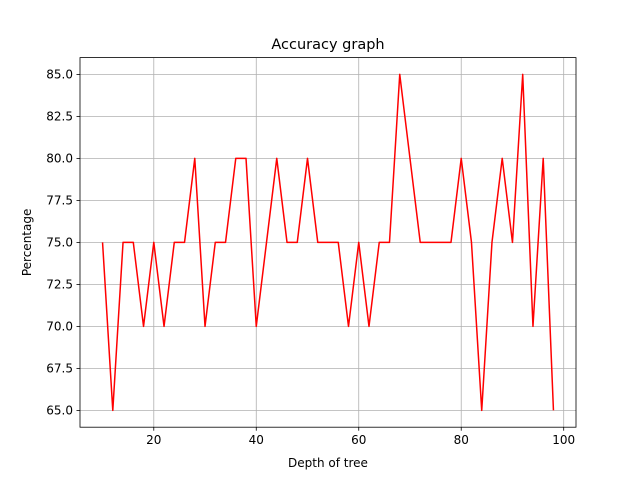 The image size is (640, 480). I want to click on y-tick-label: 67.5, so click(59, 369).